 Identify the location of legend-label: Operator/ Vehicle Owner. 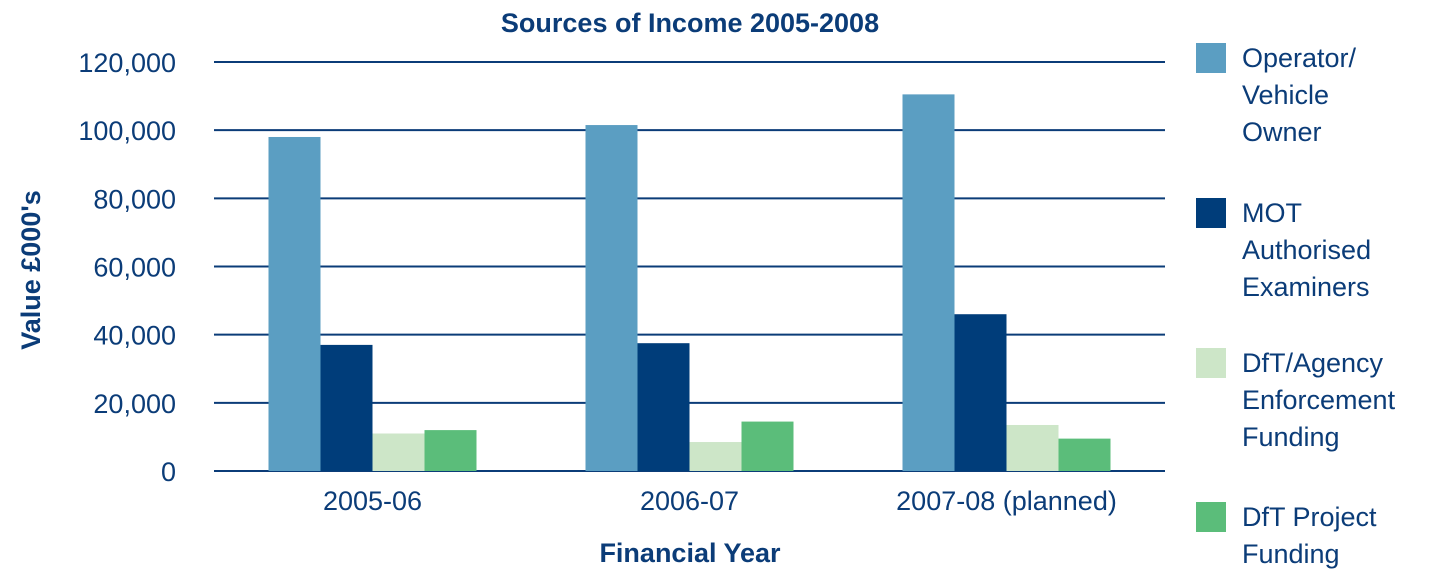
(1299, 95).